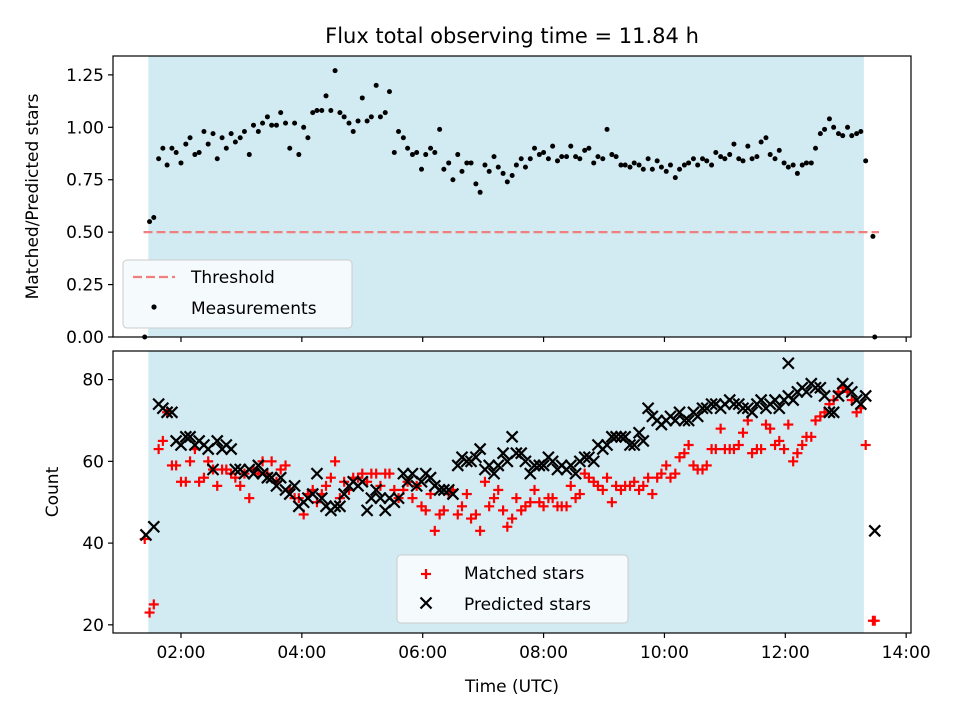  Describe the element at coordinates (237, 294) in the screenshot. I see `top-legend-box` at that location.